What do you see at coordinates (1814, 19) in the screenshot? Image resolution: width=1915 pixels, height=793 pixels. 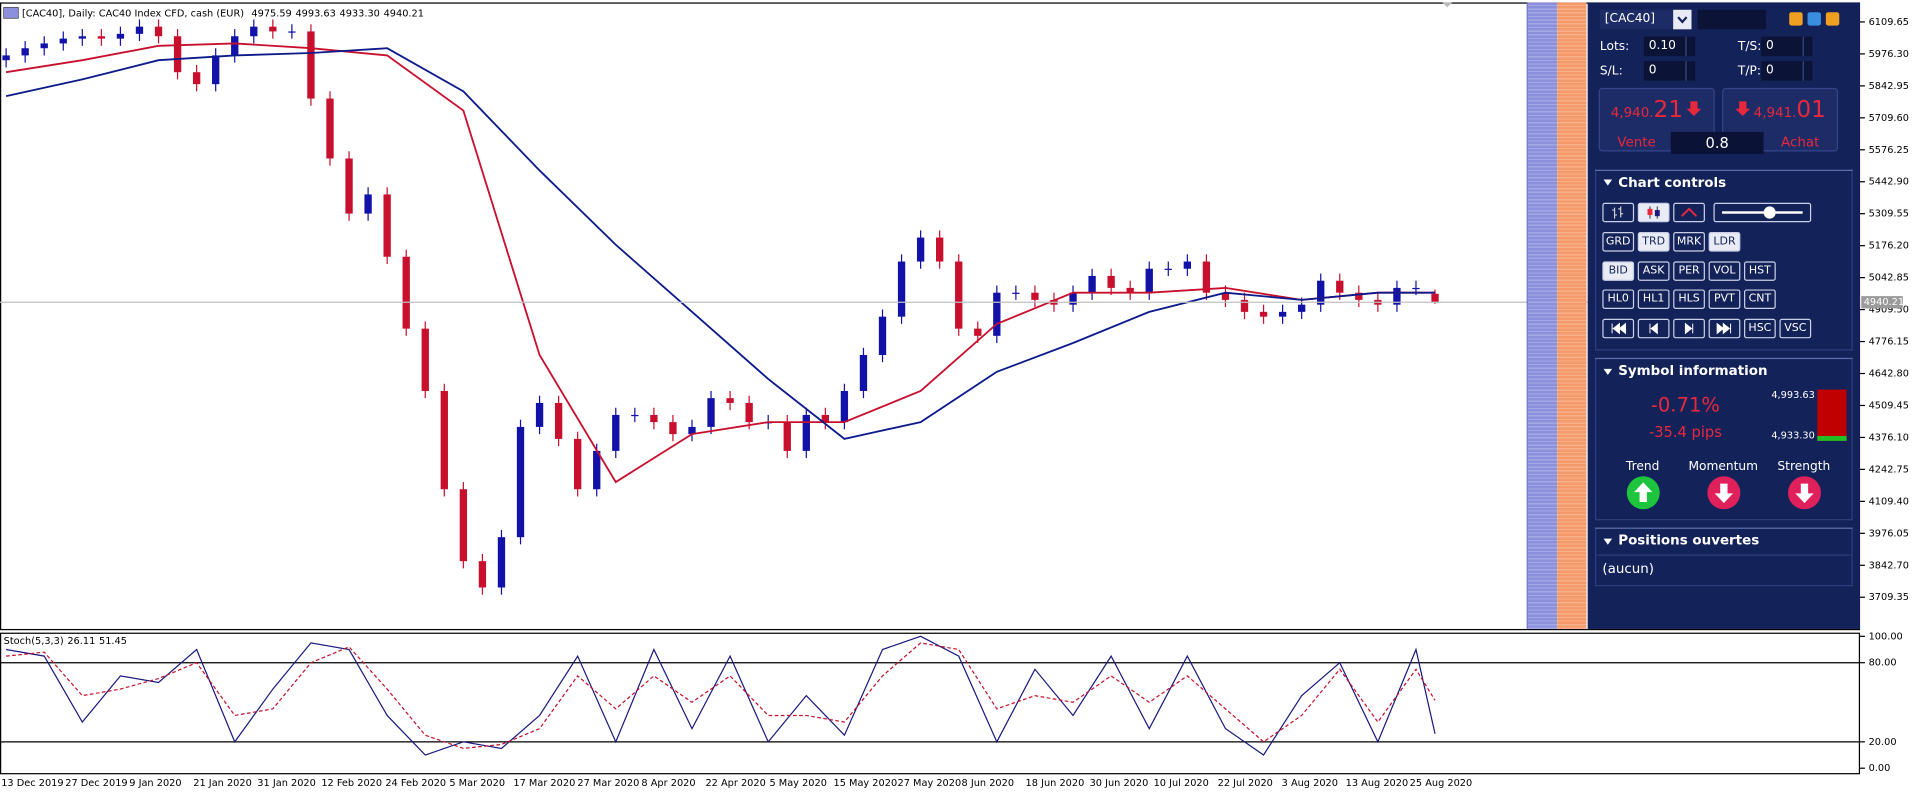 I see `icon-settings` at bounding box center [1814, 19].